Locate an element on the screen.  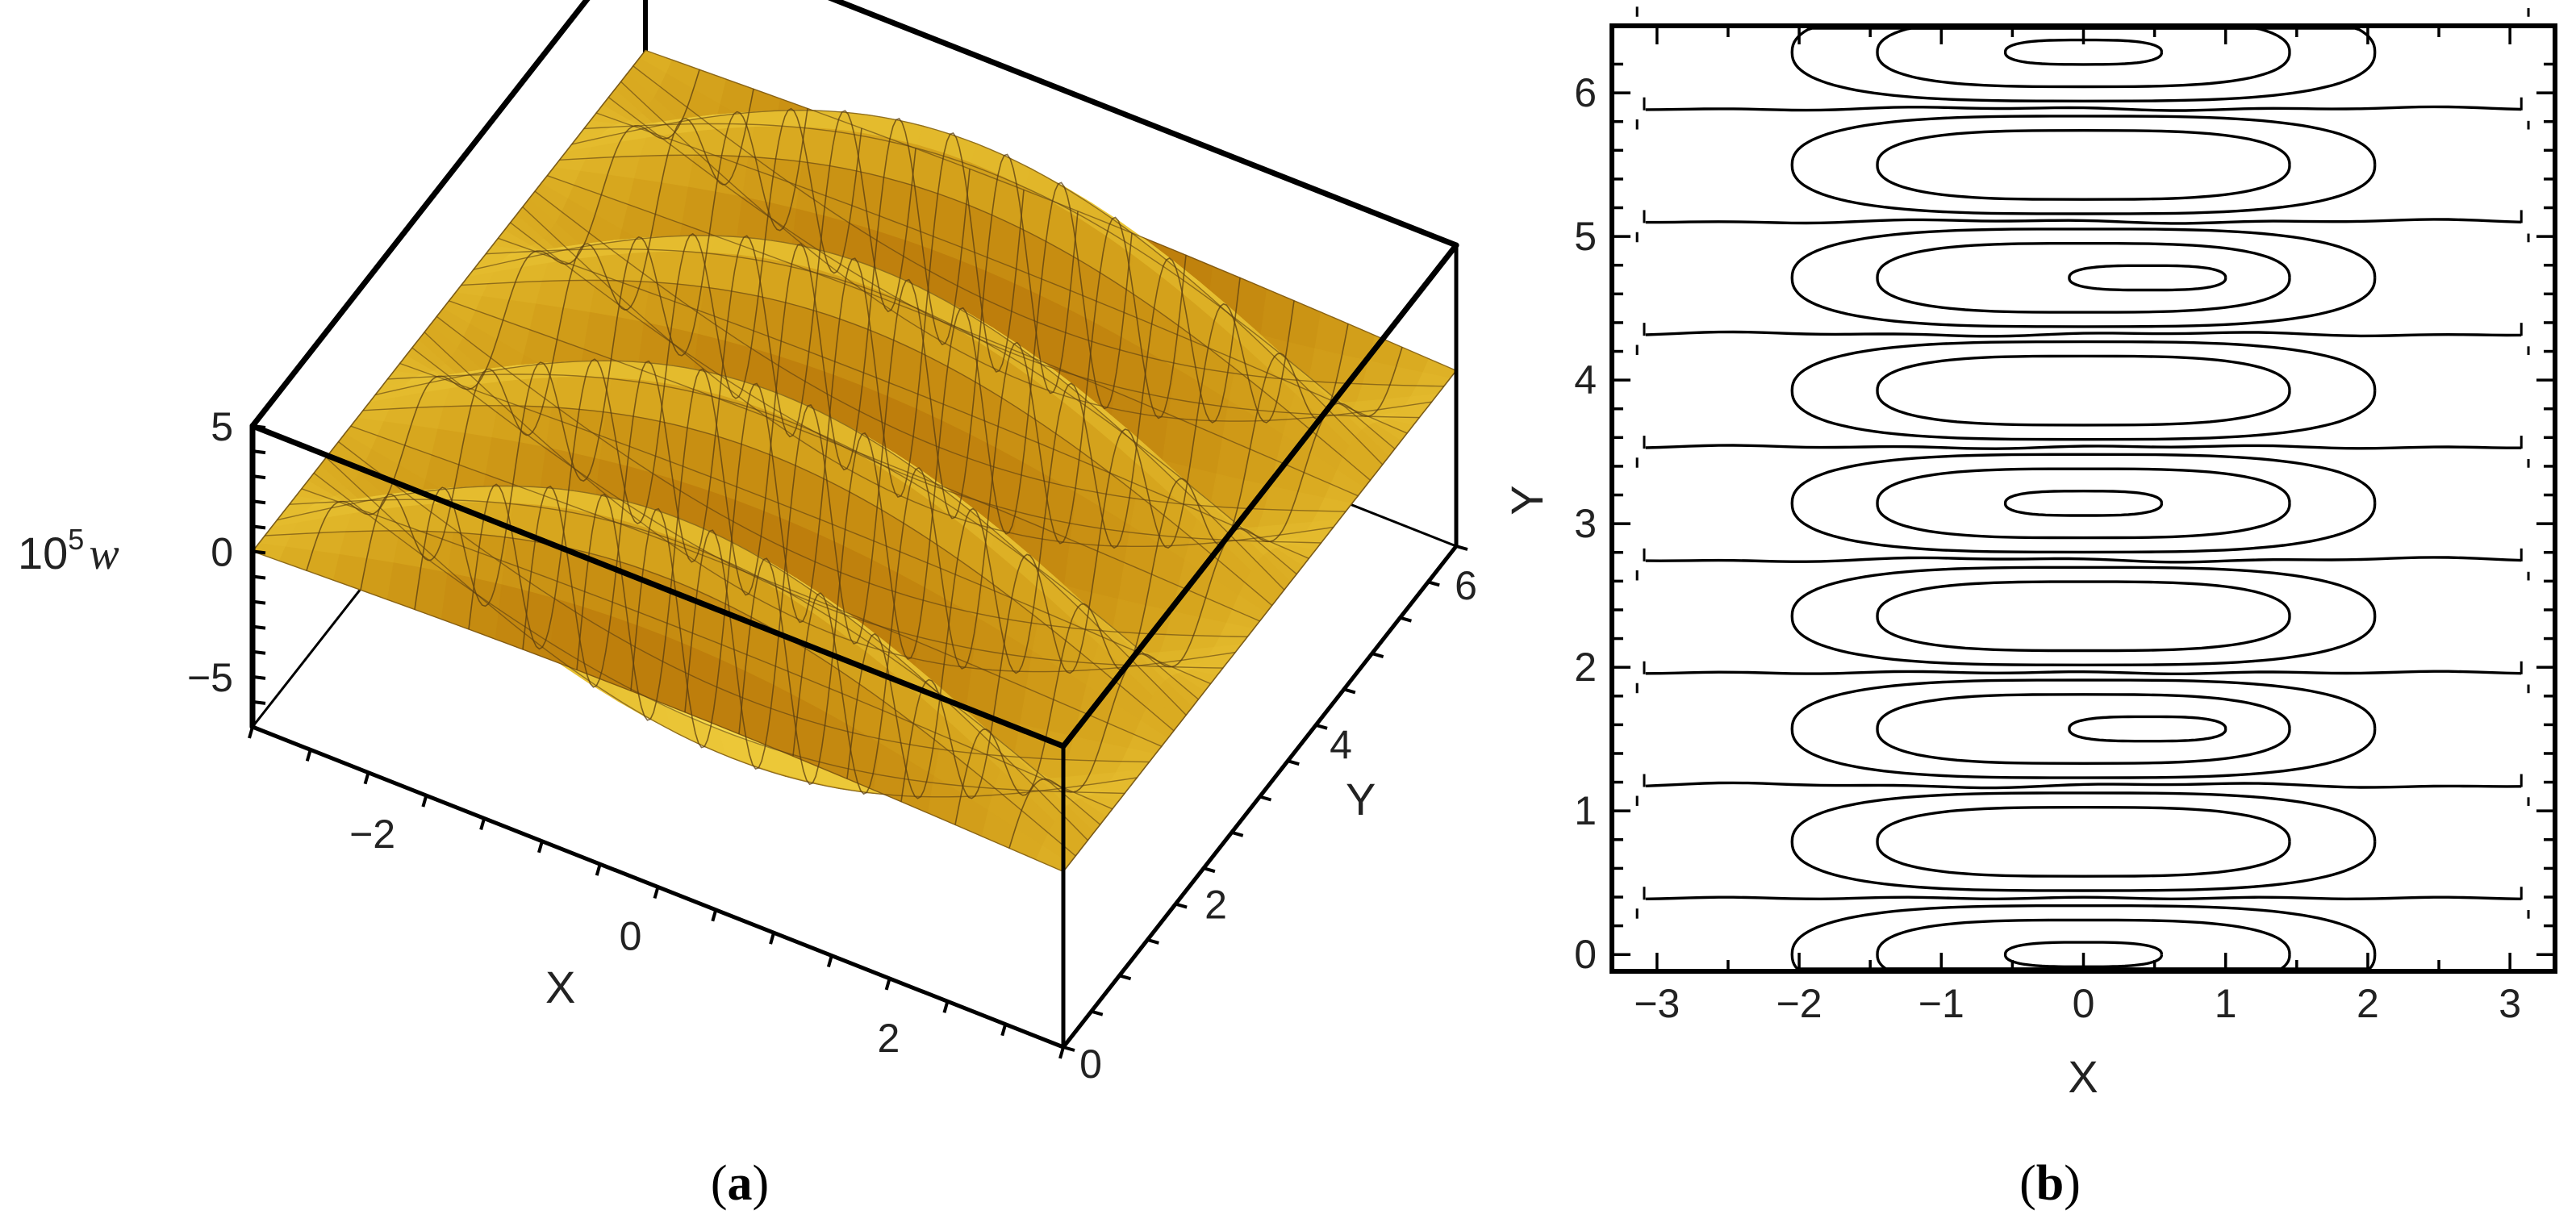
x-axis-label-contour: X is located at coordinates (2083, 1076).